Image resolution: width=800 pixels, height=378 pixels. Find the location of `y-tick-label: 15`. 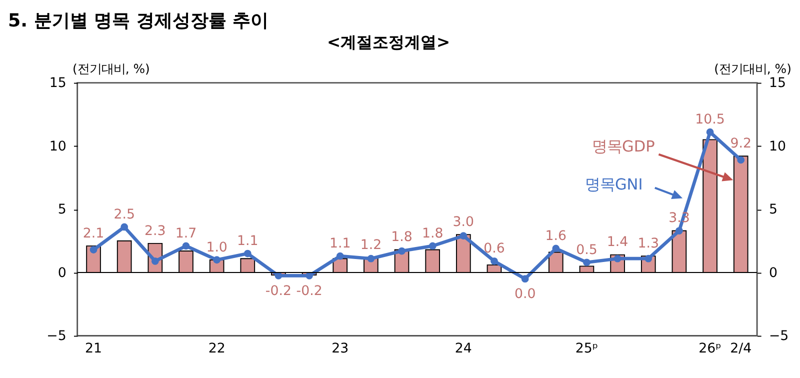

y-tick-label: 15 is located at coordinates (57, 84).